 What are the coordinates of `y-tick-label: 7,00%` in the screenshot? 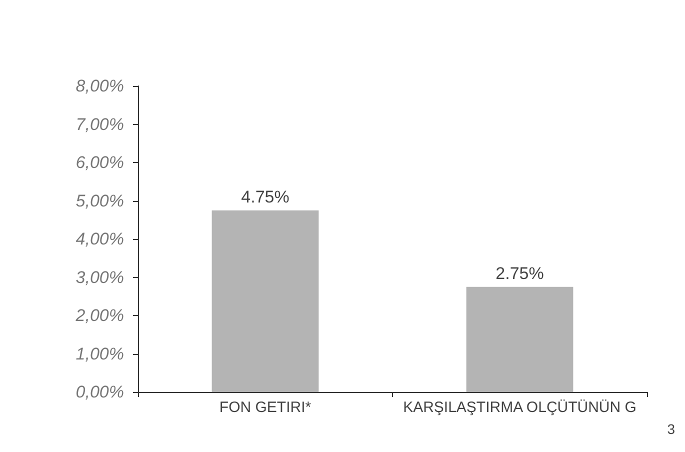 It's located at (100, 124).